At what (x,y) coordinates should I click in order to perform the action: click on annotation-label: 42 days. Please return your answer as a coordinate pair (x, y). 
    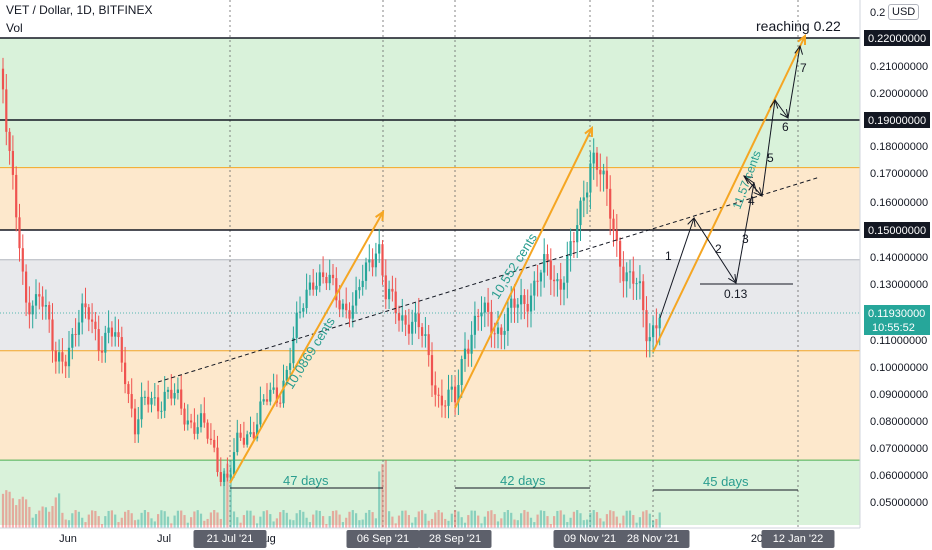
    Looking at the image, I should click on (523, 480).